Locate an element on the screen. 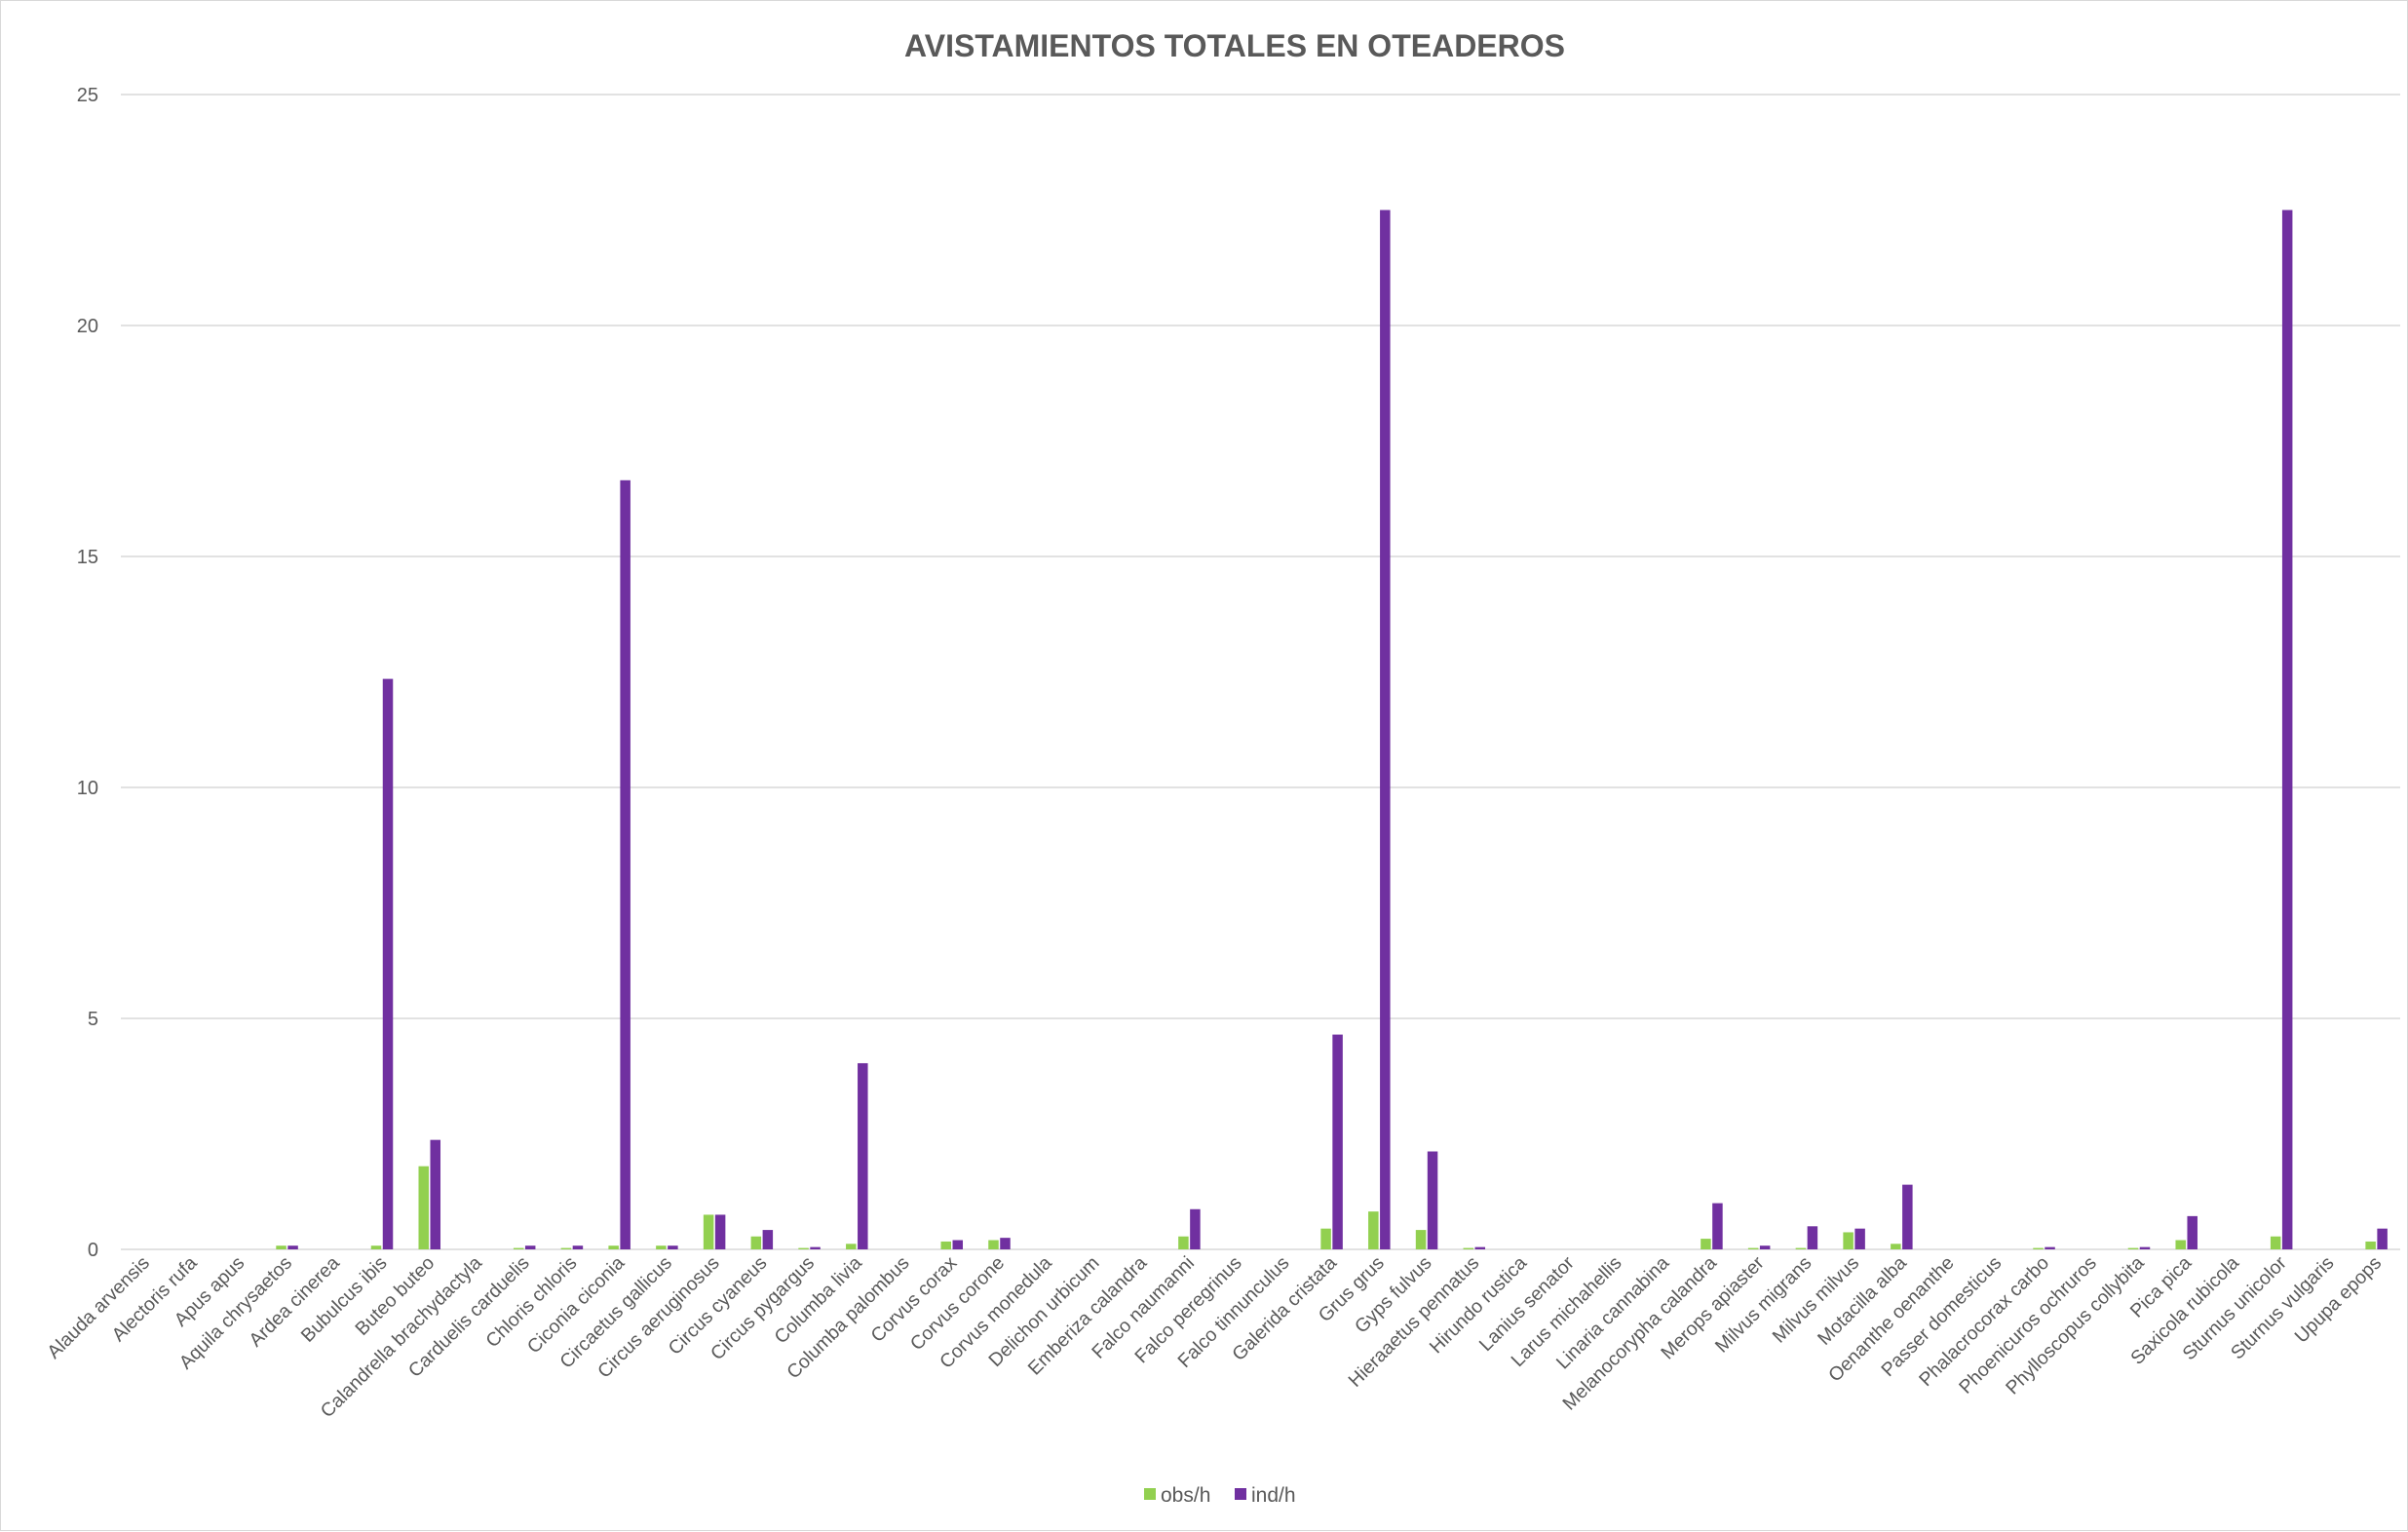 Image resolution: width=2408 pixels, height=1532 pixels. chart-title: AVISTAMIENTOS TOTALES EN OTEADEROS is located at coordinates (1234, 45).